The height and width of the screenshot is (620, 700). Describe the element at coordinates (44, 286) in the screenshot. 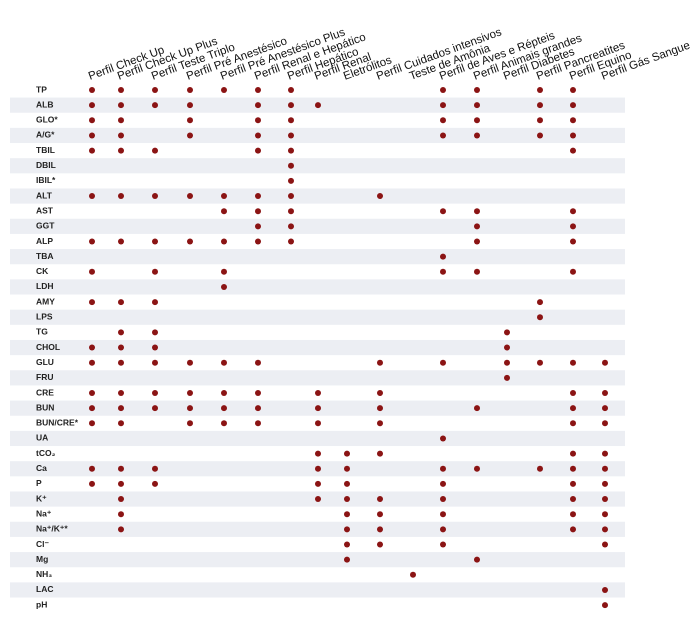

I see `row-label: LDH` at that location.